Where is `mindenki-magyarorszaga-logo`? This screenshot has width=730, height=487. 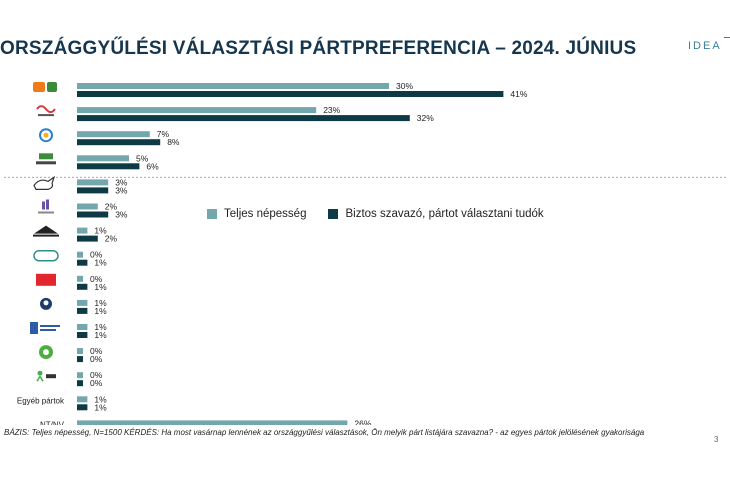 mindenki-magyarorszaga-logo is located at coordinates (45, 328).